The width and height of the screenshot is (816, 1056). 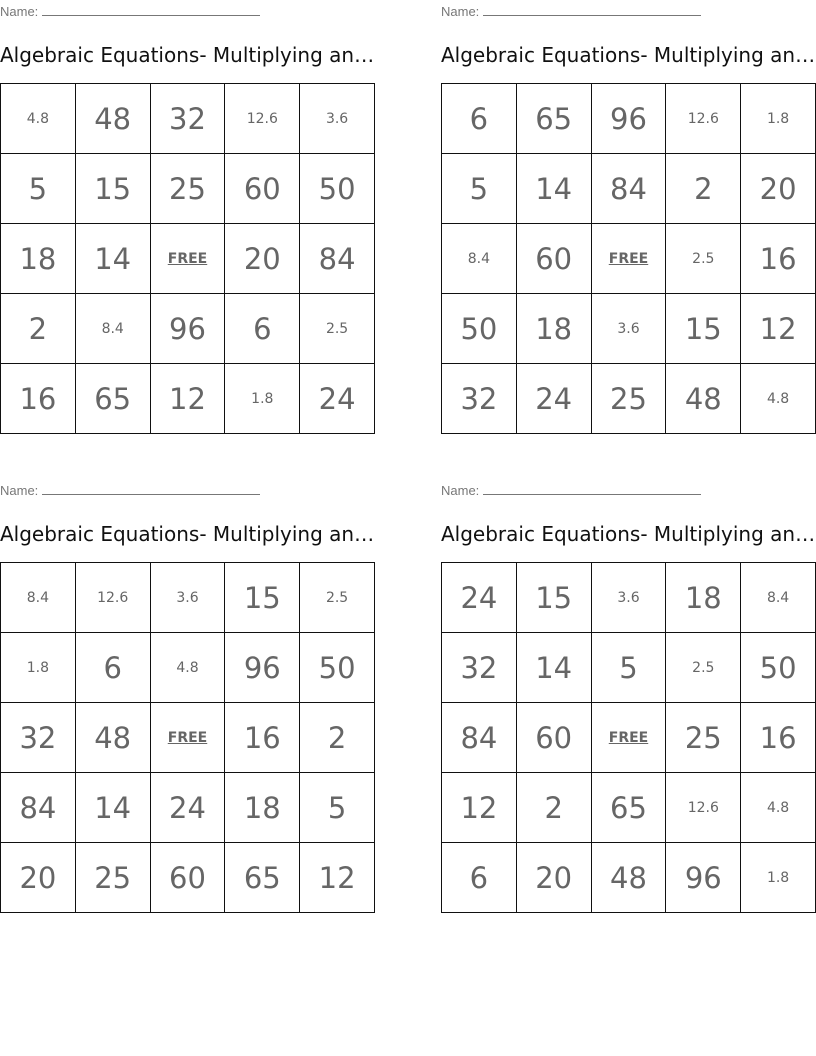 What do you see at coordinates (187, 258) in the screenshot?
I see `grid-row: 18 14 FREE 20 84` at bounding box center [187, 258].